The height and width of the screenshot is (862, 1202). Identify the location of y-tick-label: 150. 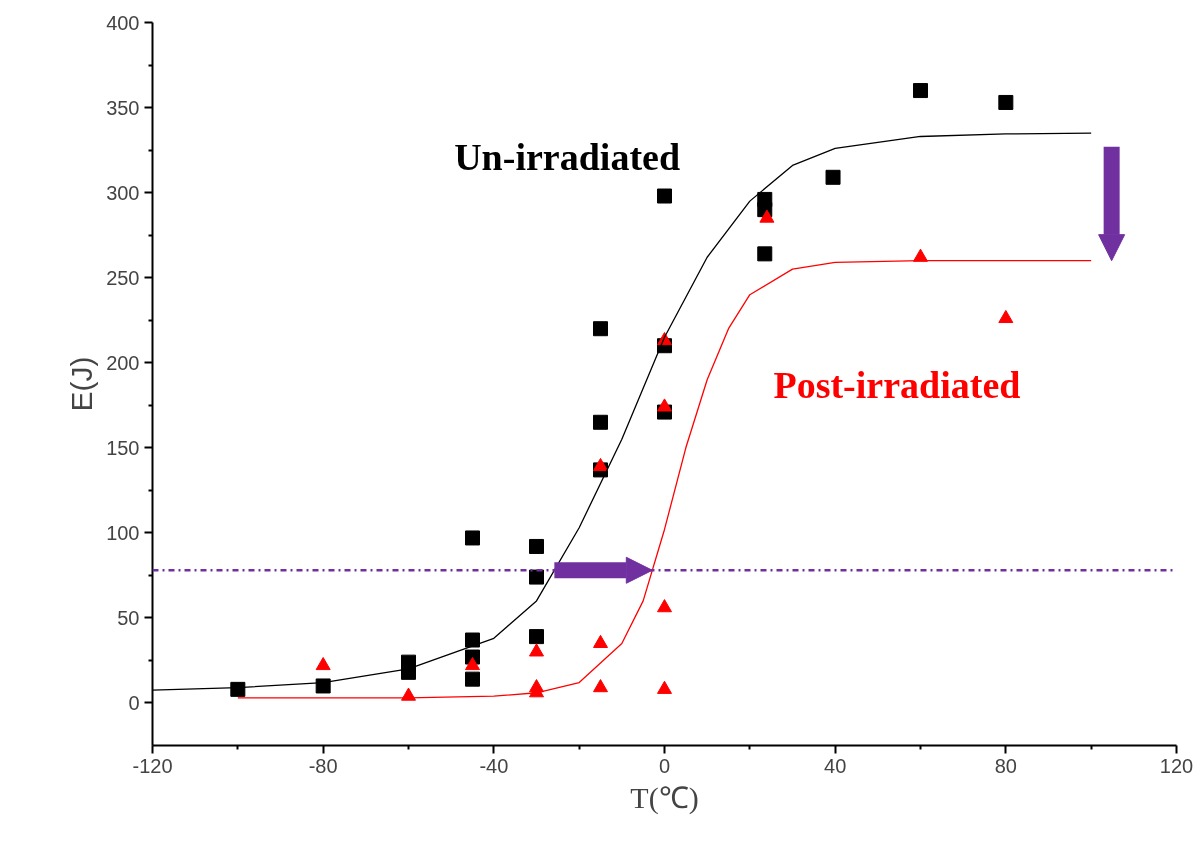
(123, 447).